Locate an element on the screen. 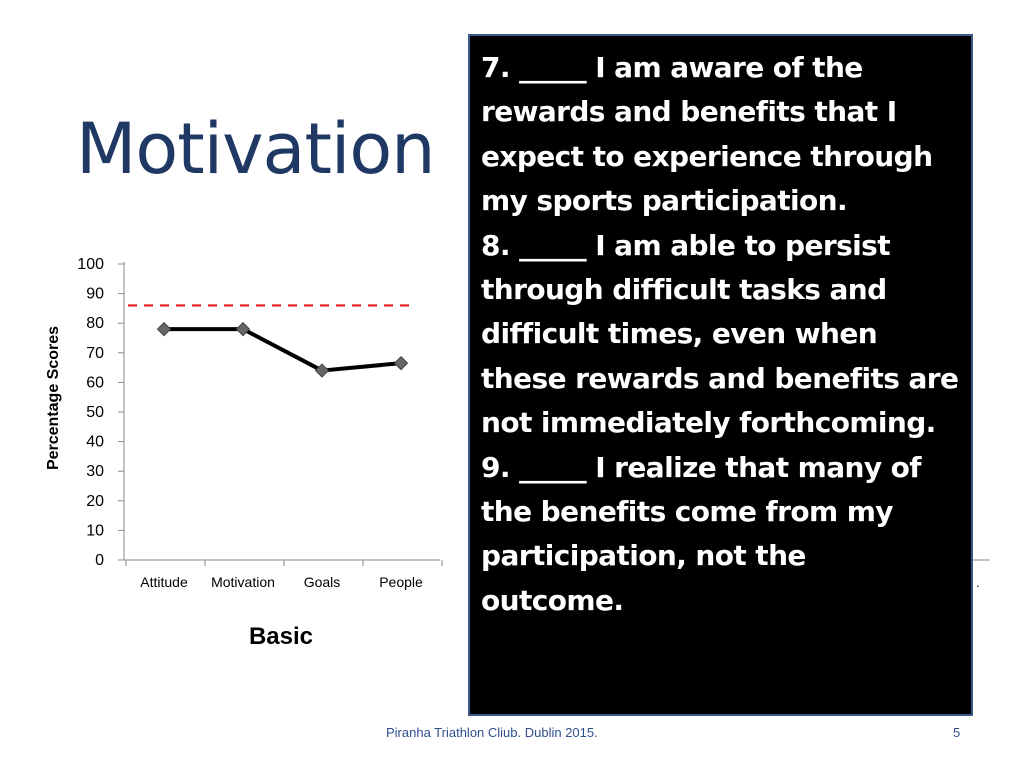 The height and width of the screenshot is (768, 1024). x-tick-label: Attitude is located at coordinates (164, 582).